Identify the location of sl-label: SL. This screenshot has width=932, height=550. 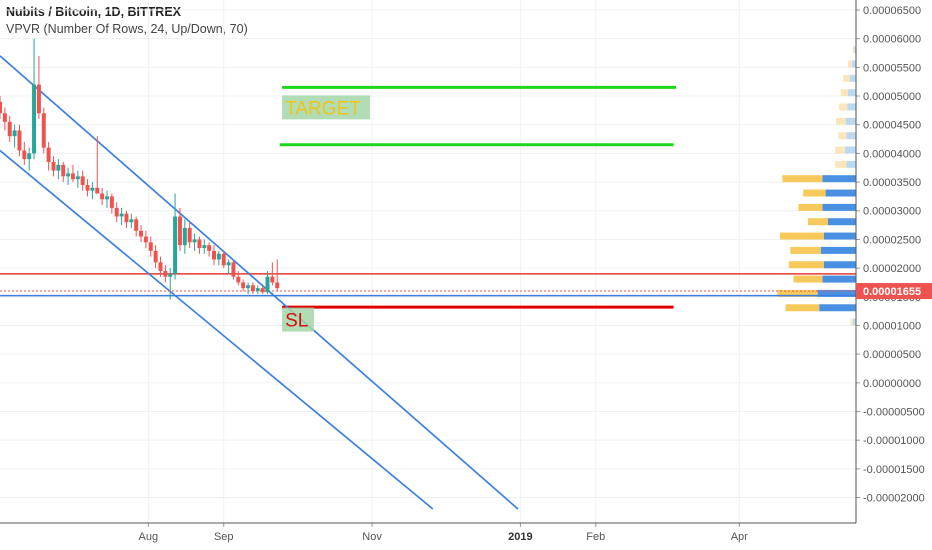
(296, 321).